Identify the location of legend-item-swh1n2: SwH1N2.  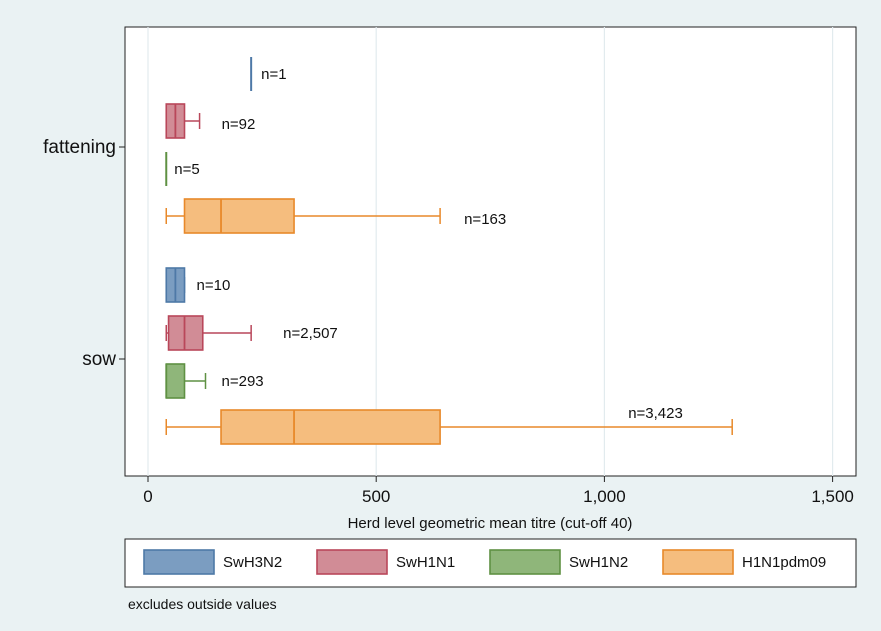
(558, 562).